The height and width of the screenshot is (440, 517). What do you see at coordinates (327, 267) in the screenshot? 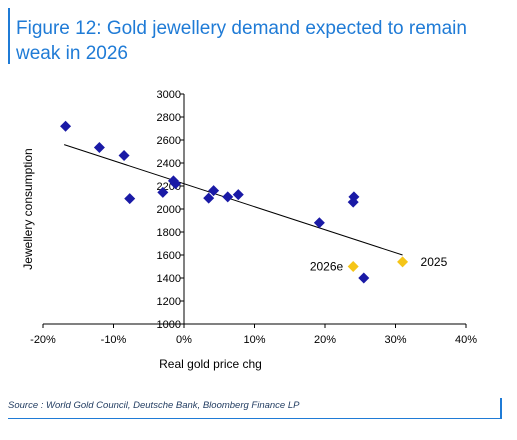
I see `point-label: 2026e` at bounding box center [327, 267].